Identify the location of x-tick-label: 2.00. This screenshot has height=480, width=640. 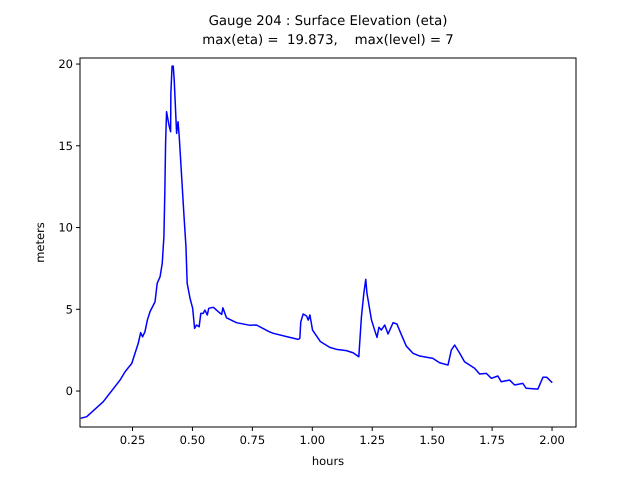
(552, 440).